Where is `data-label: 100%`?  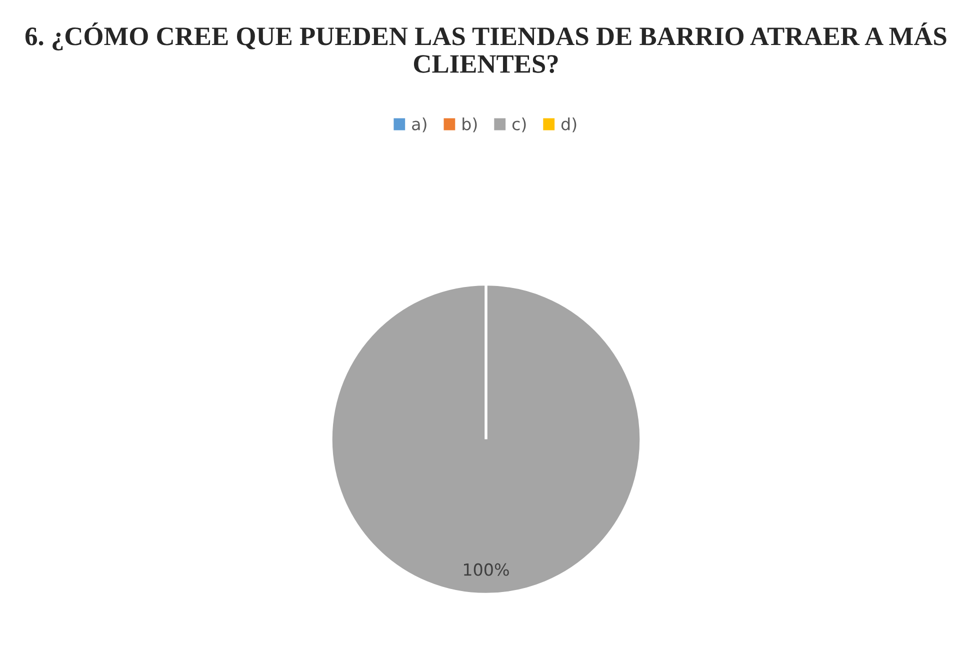 data-label: 100% is located at coordinates (486, 569).